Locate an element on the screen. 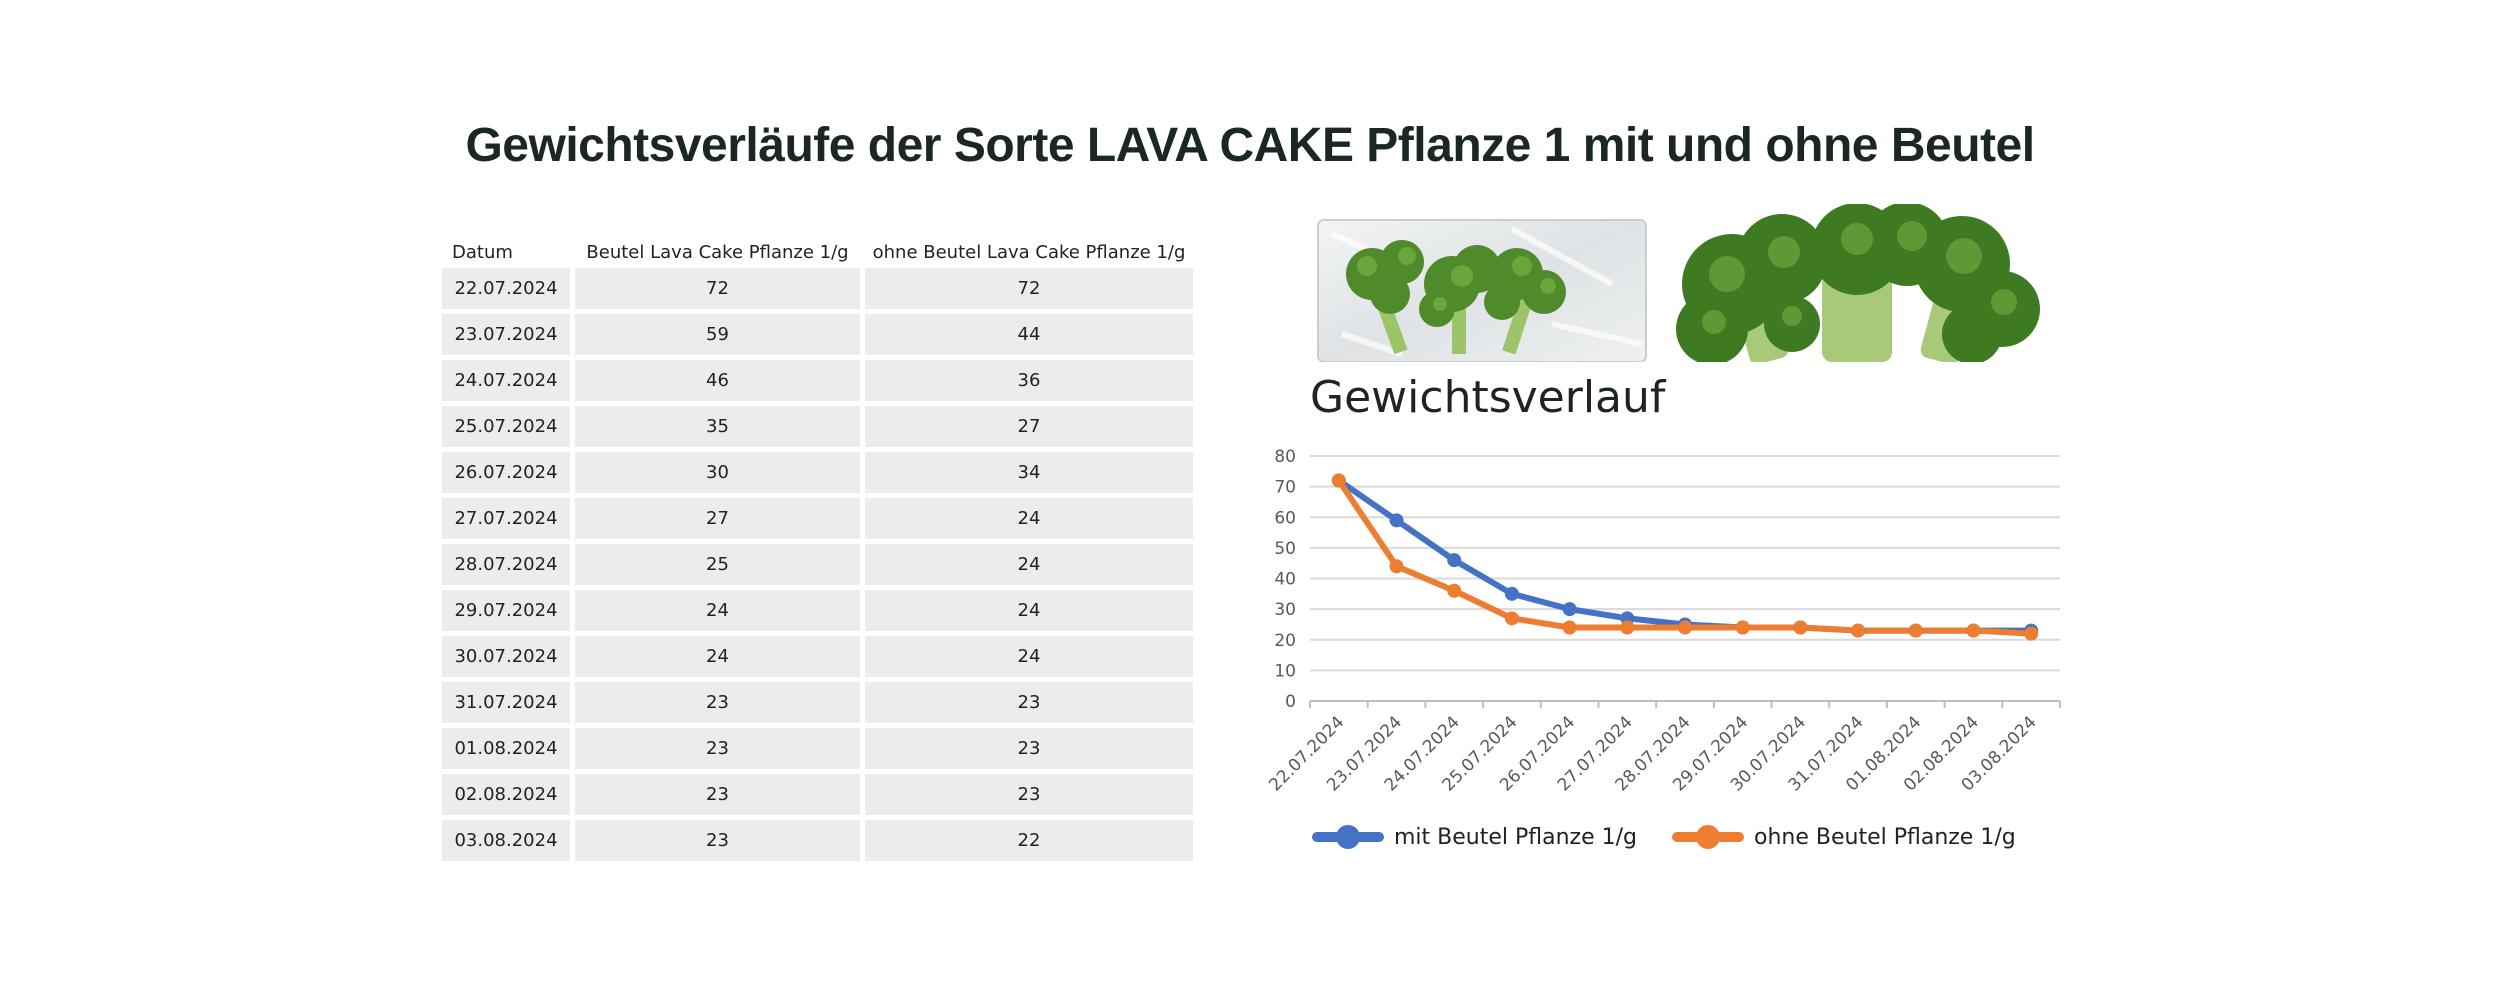  cell-without-bag: 22 is located at coordinates (1029, 840).